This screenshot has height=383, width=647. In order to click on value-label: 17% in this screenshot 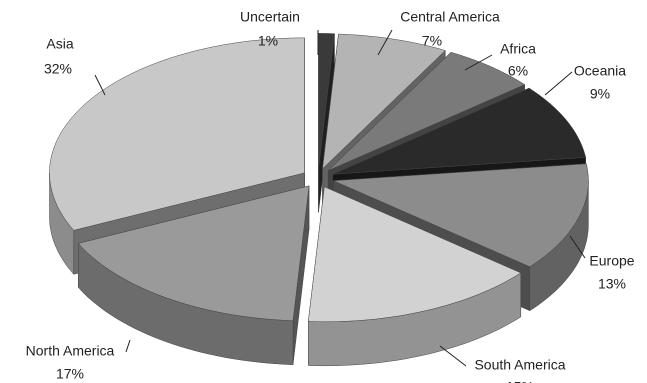, I will do `click(70, 374)`.